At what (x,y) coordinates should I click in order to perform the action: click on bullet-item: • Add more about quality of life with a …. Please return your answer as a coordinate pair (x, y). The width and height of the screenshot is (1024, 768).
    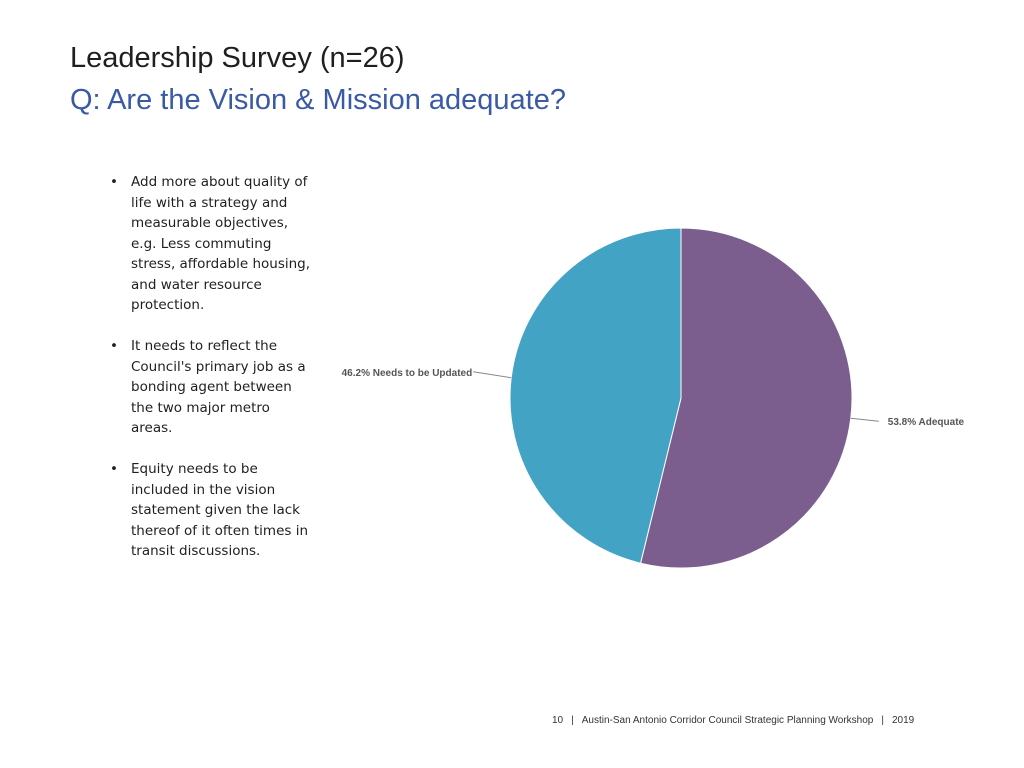
    Looking at the image, I should click on (210, 244).